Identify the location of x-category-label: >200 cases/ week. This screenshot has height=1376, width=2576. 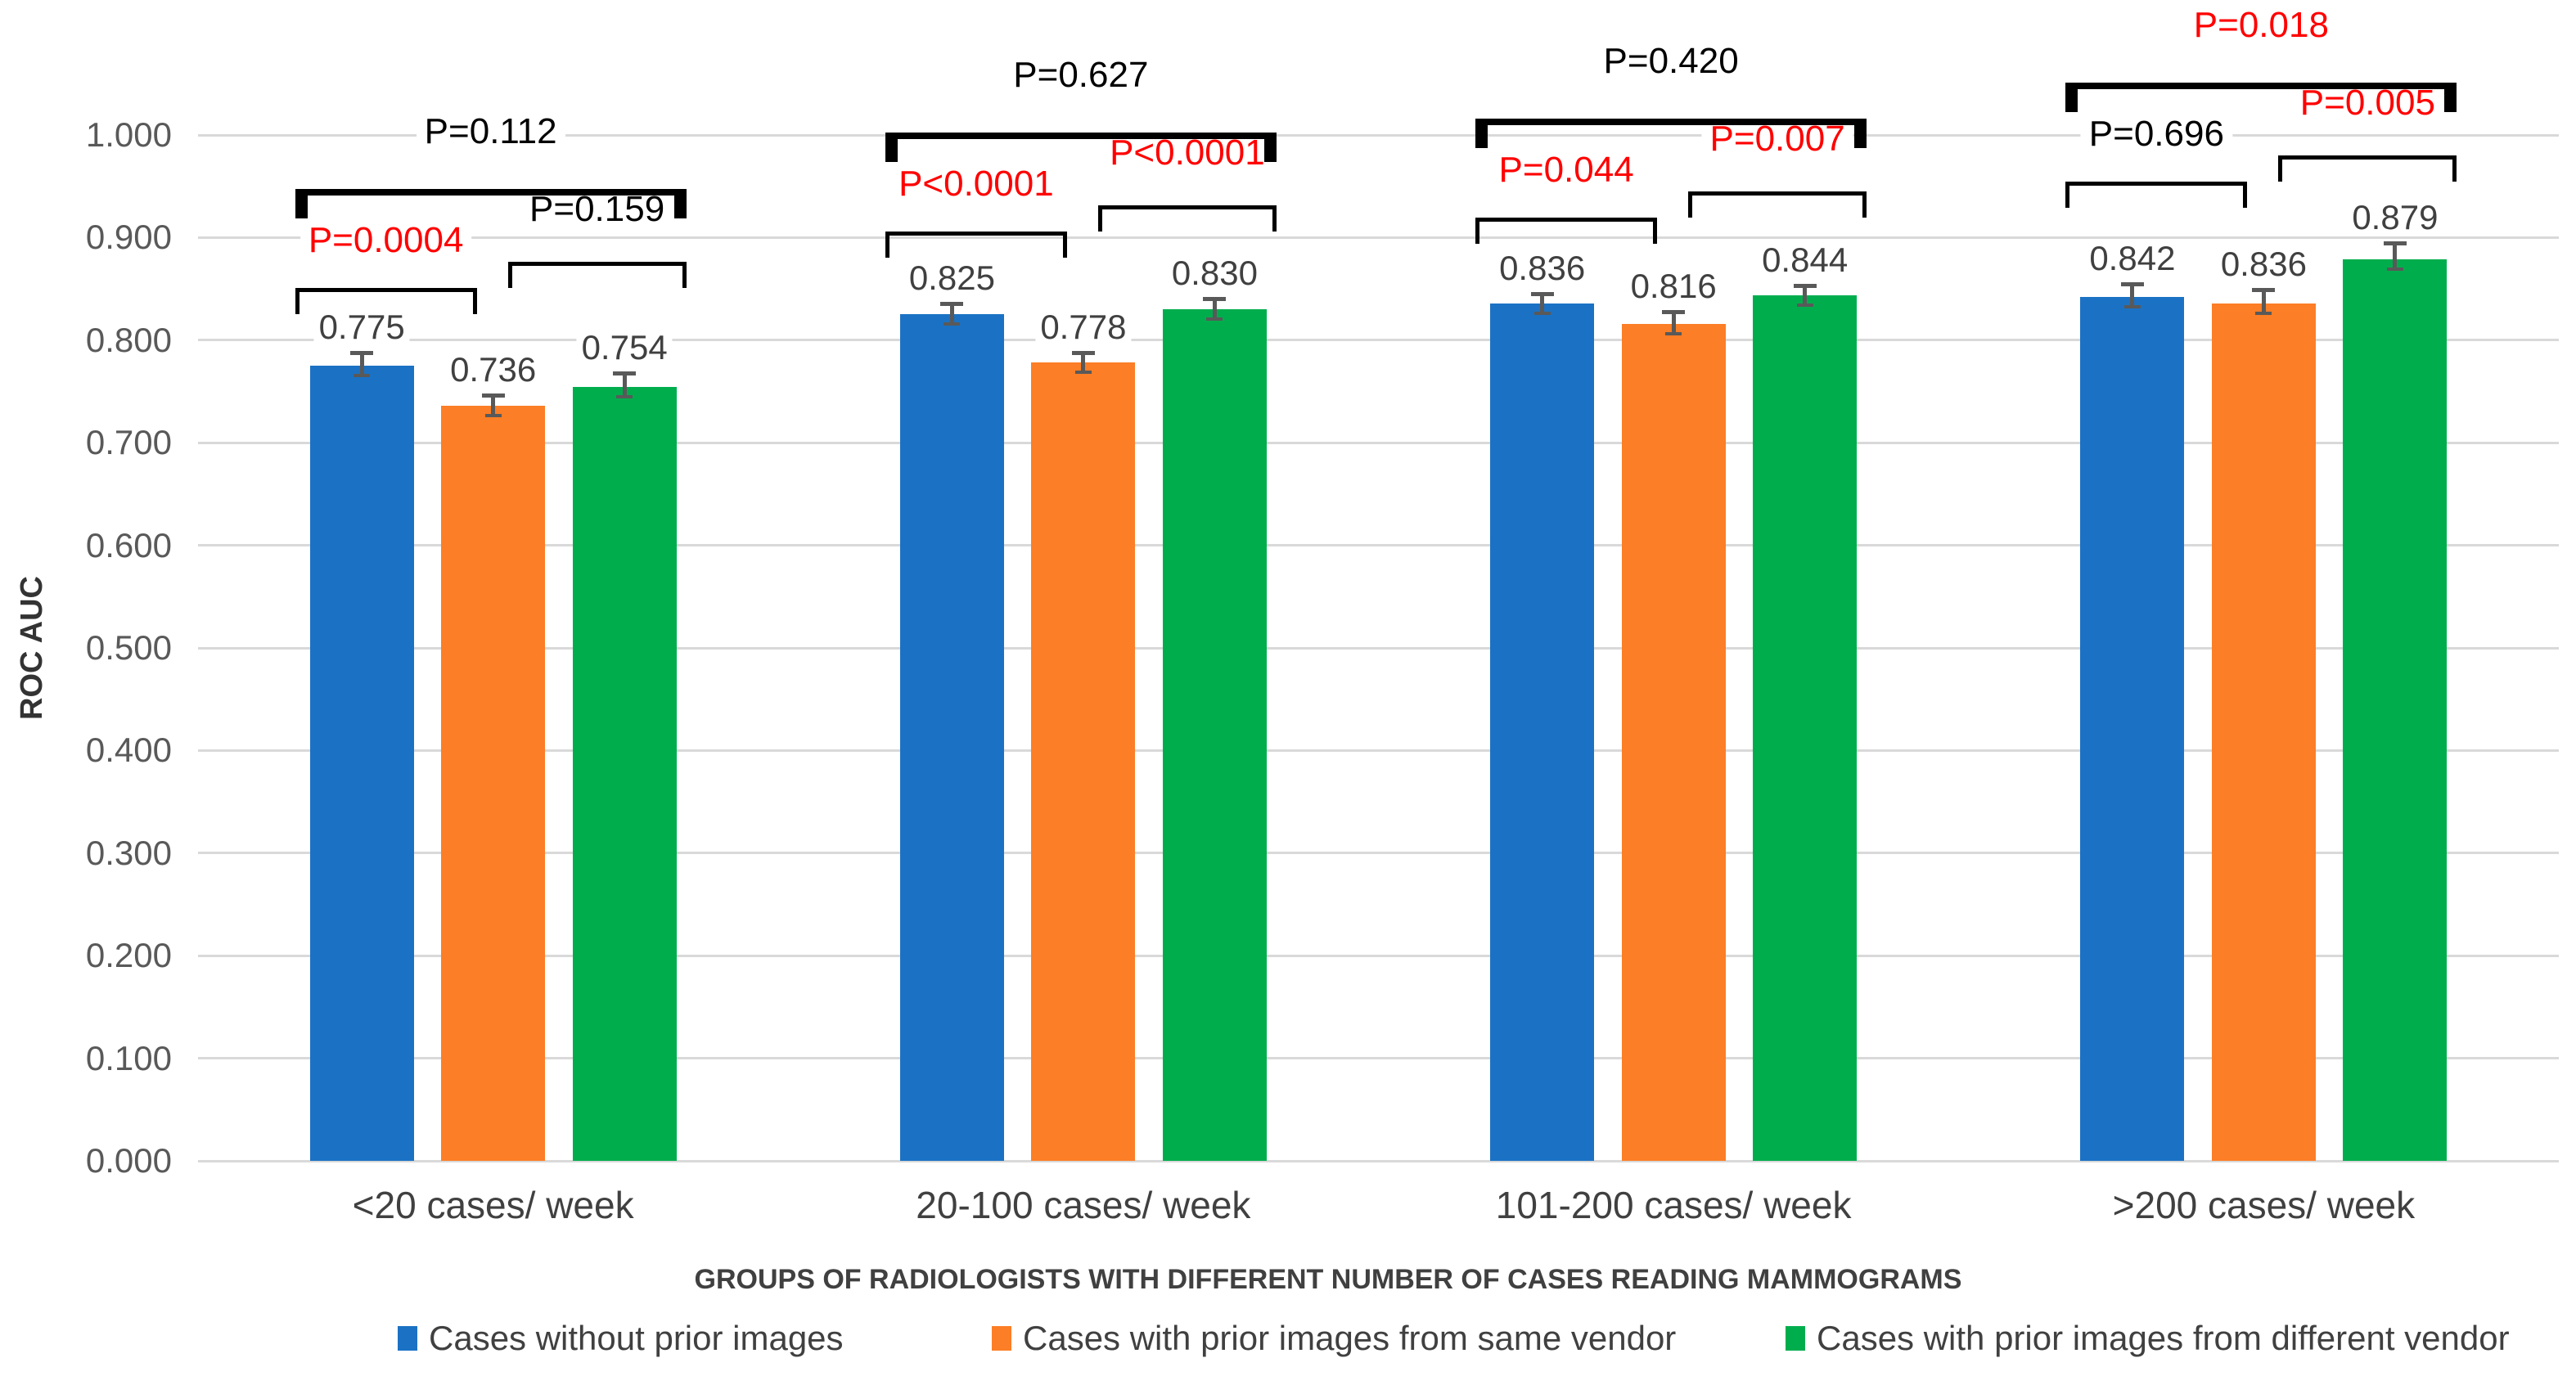
(2264, 1205).